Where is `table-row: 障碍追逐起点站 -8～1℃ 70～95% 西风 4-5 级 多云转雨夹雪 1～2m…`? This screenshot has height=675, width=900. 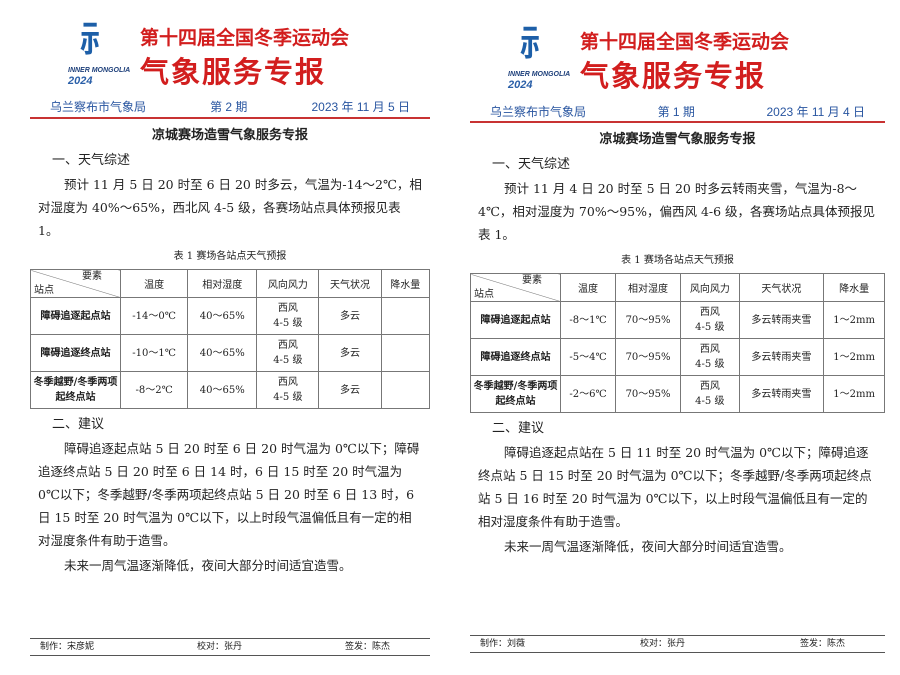 table-row: 障碍追逐起点站 -8～1℃ 70～95% 西风 4-5 级 多云转雨夹雪 1～2m… is located at coordinates (677, 320).